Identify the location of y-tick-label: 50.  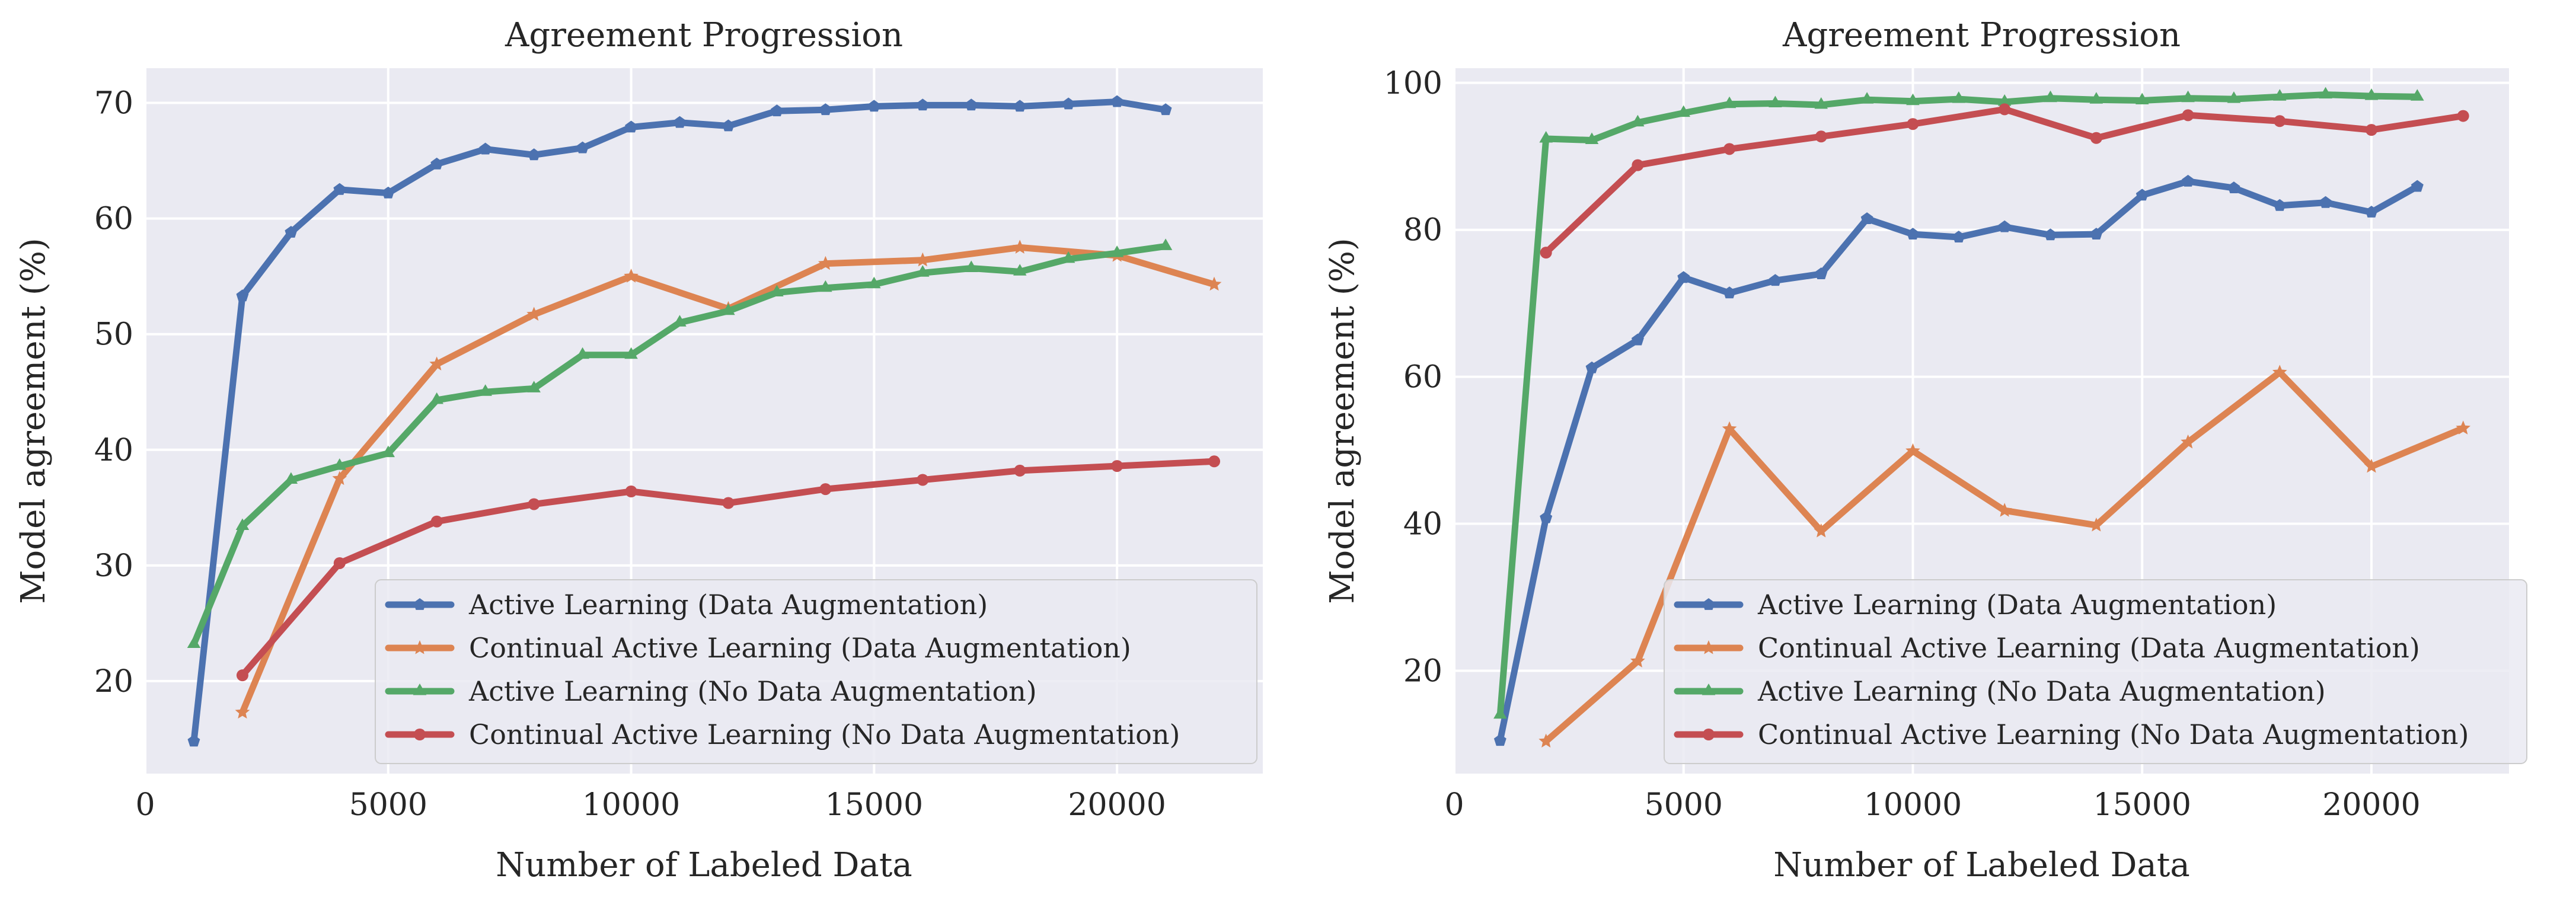
(113, 335).